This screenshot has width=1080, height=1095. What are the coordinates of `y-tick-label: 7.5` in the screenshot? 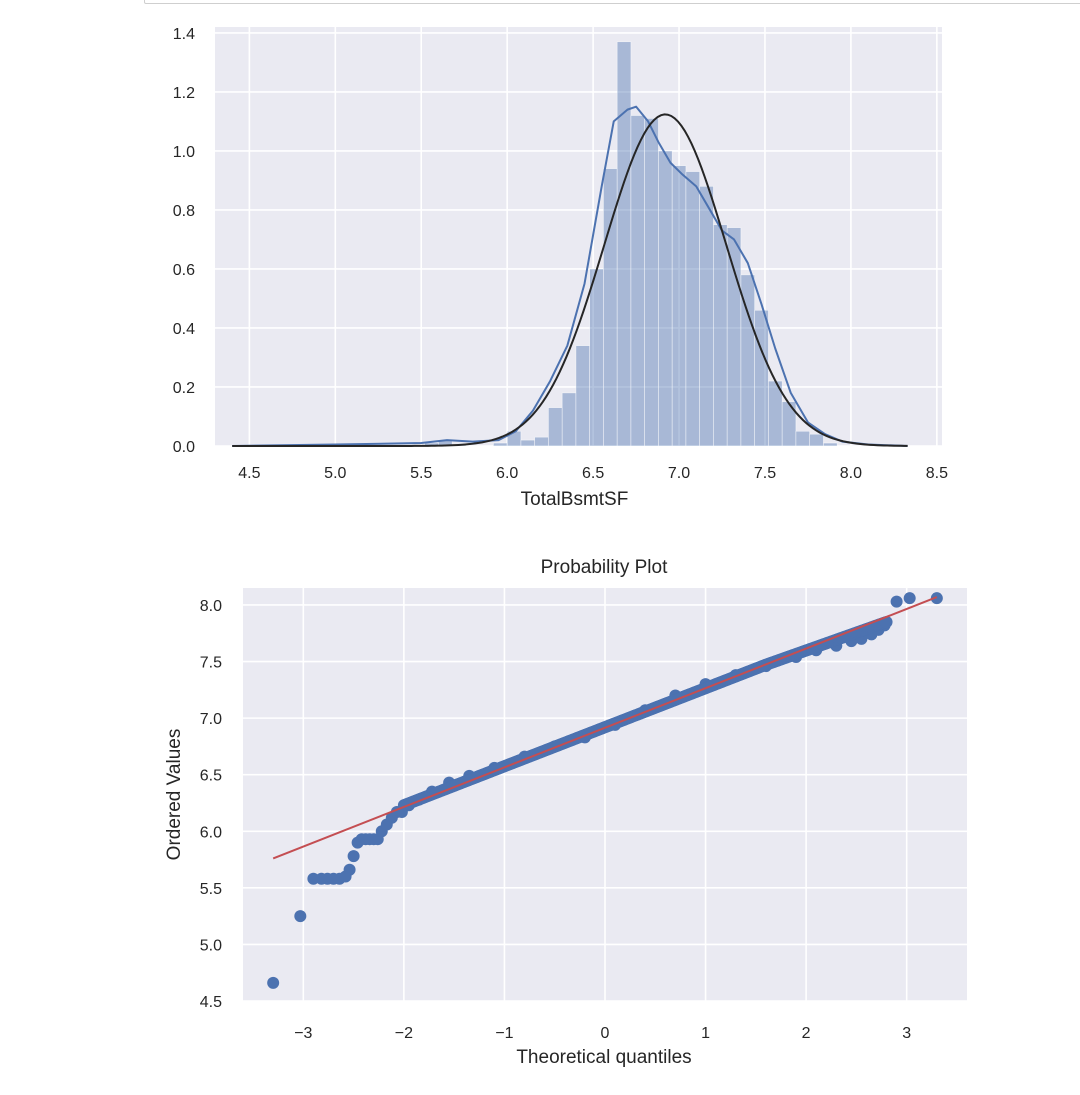 It's located at (211, 663).